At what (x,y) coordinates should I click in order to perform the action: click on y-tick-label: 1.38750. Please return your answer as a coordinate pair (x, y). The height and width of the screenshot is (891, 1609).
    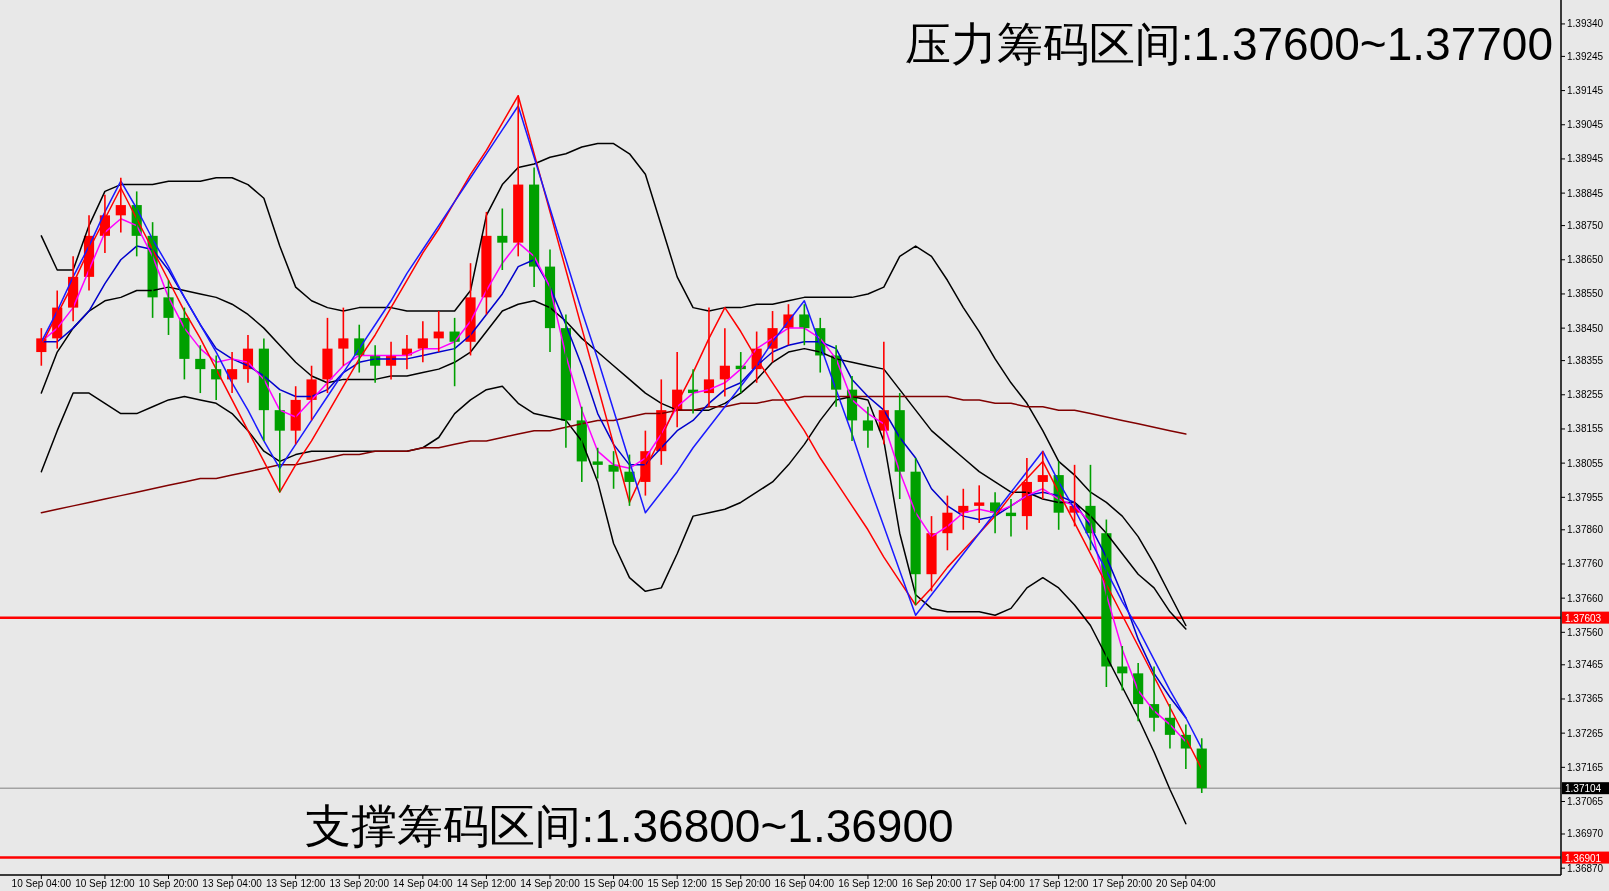
    Looking at the image, I should click on (1585, 226).